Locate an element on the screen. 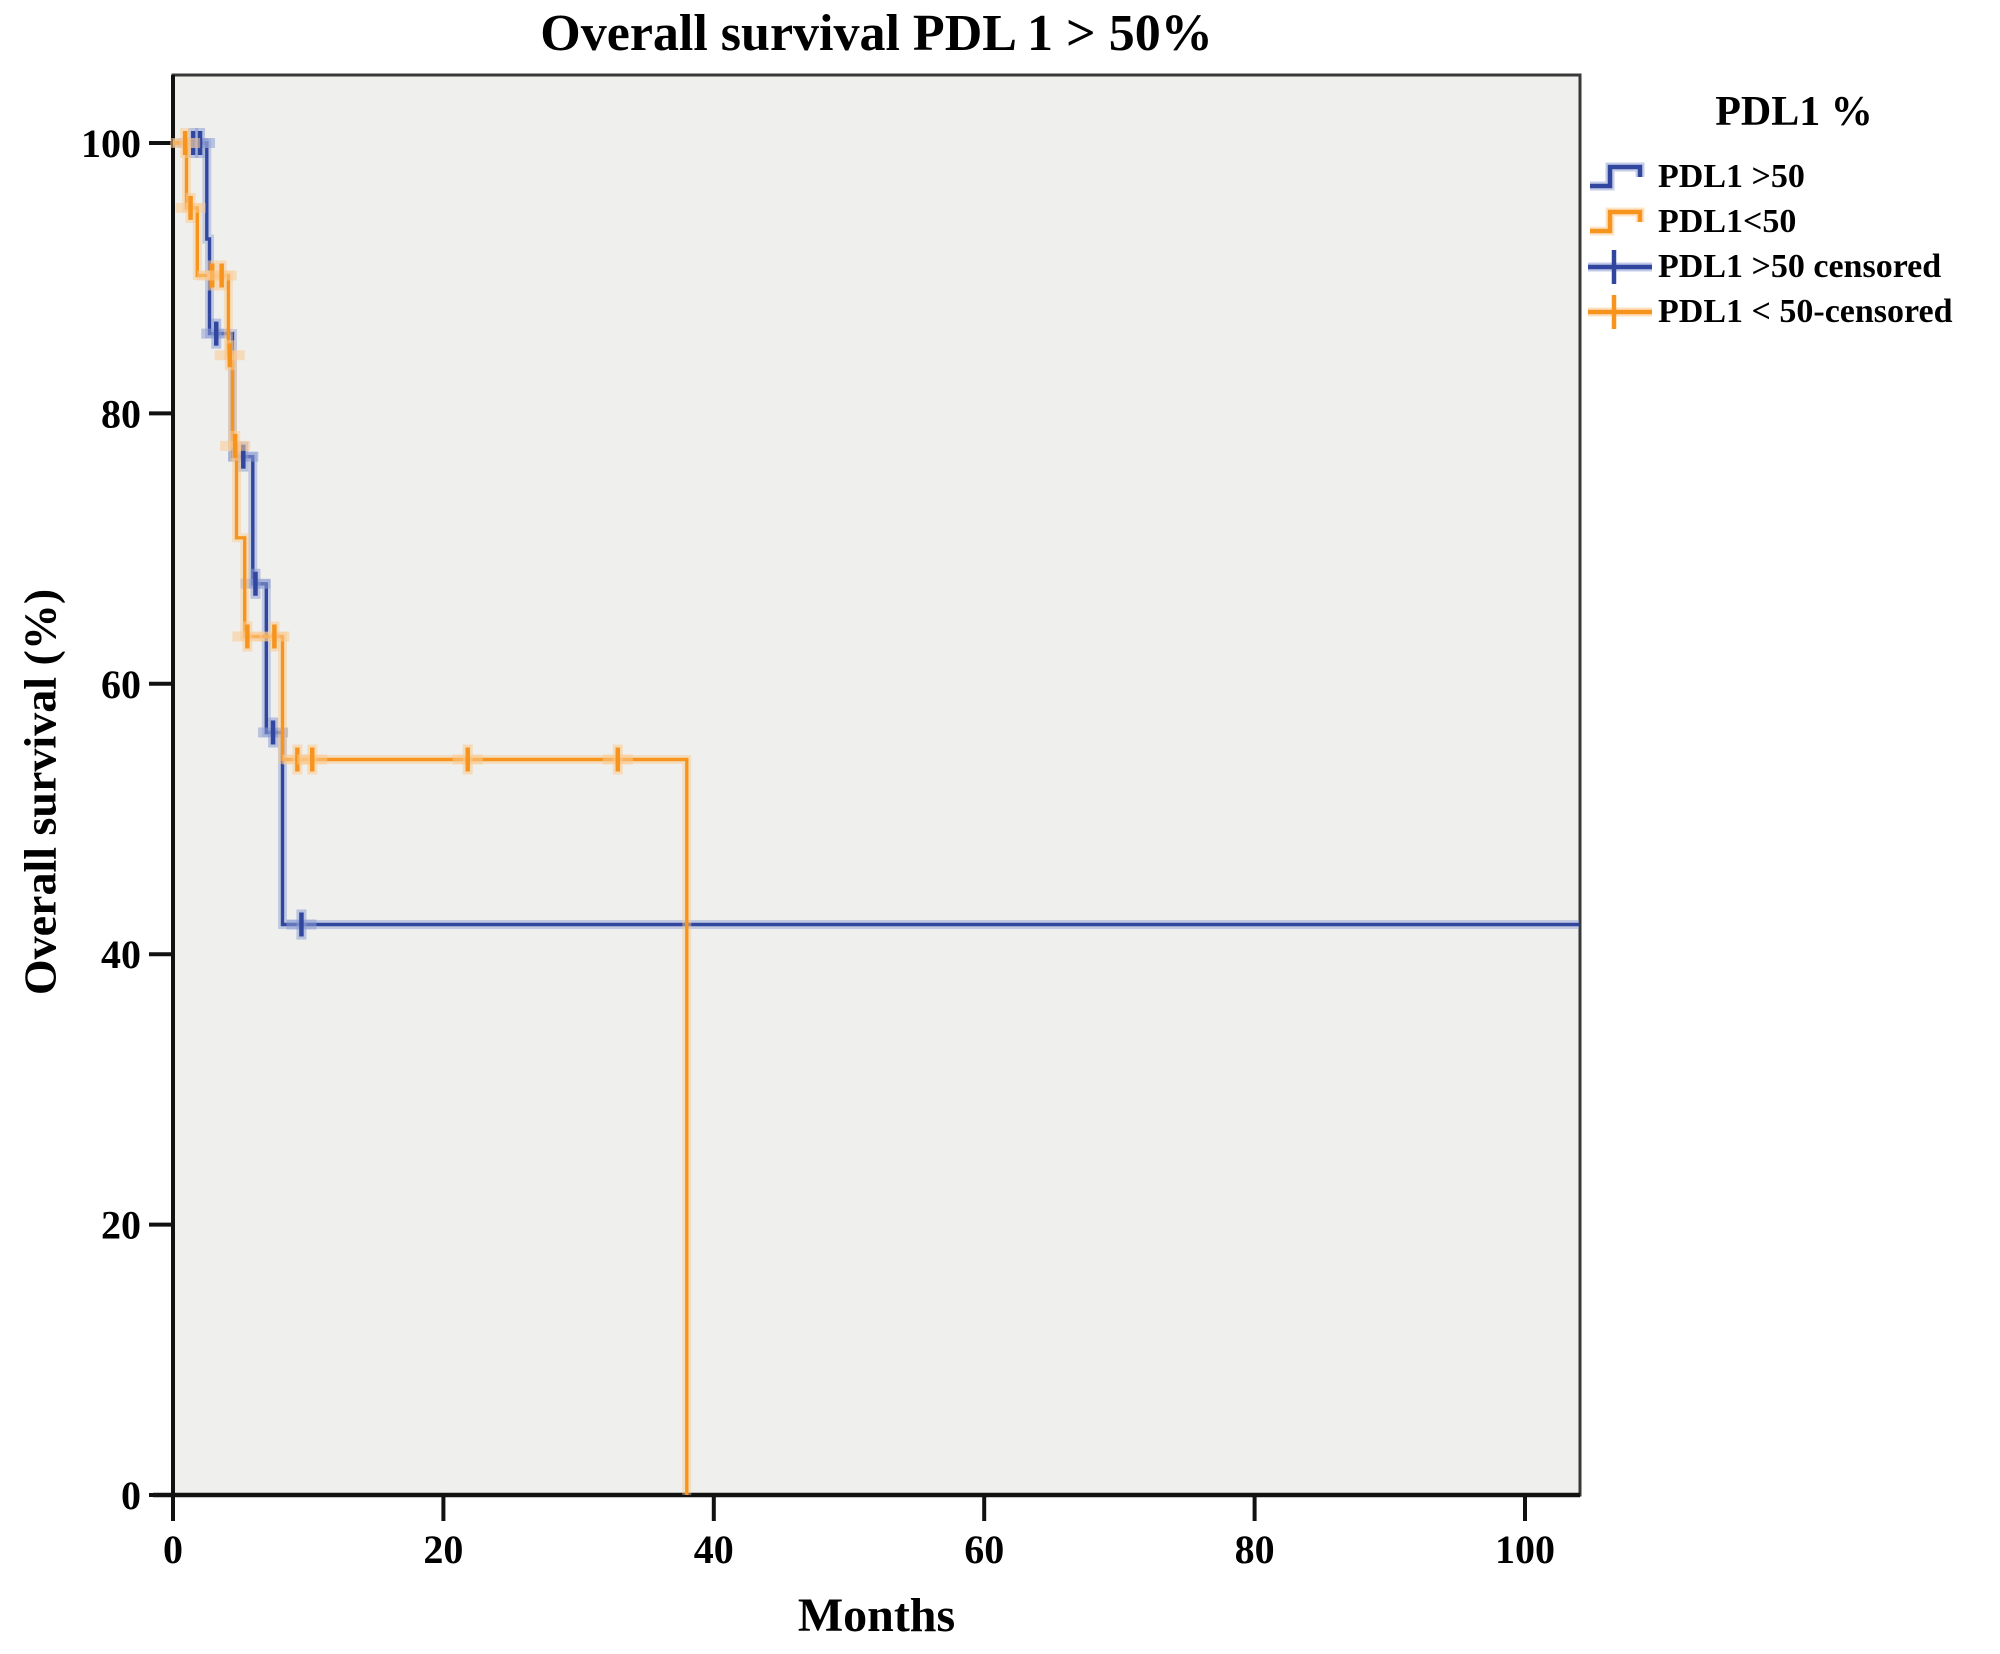 This screenshot has width=2000, height=1654. chart-title: Overall survival PDL 1 > 50% is located at coordinates (876, 33).